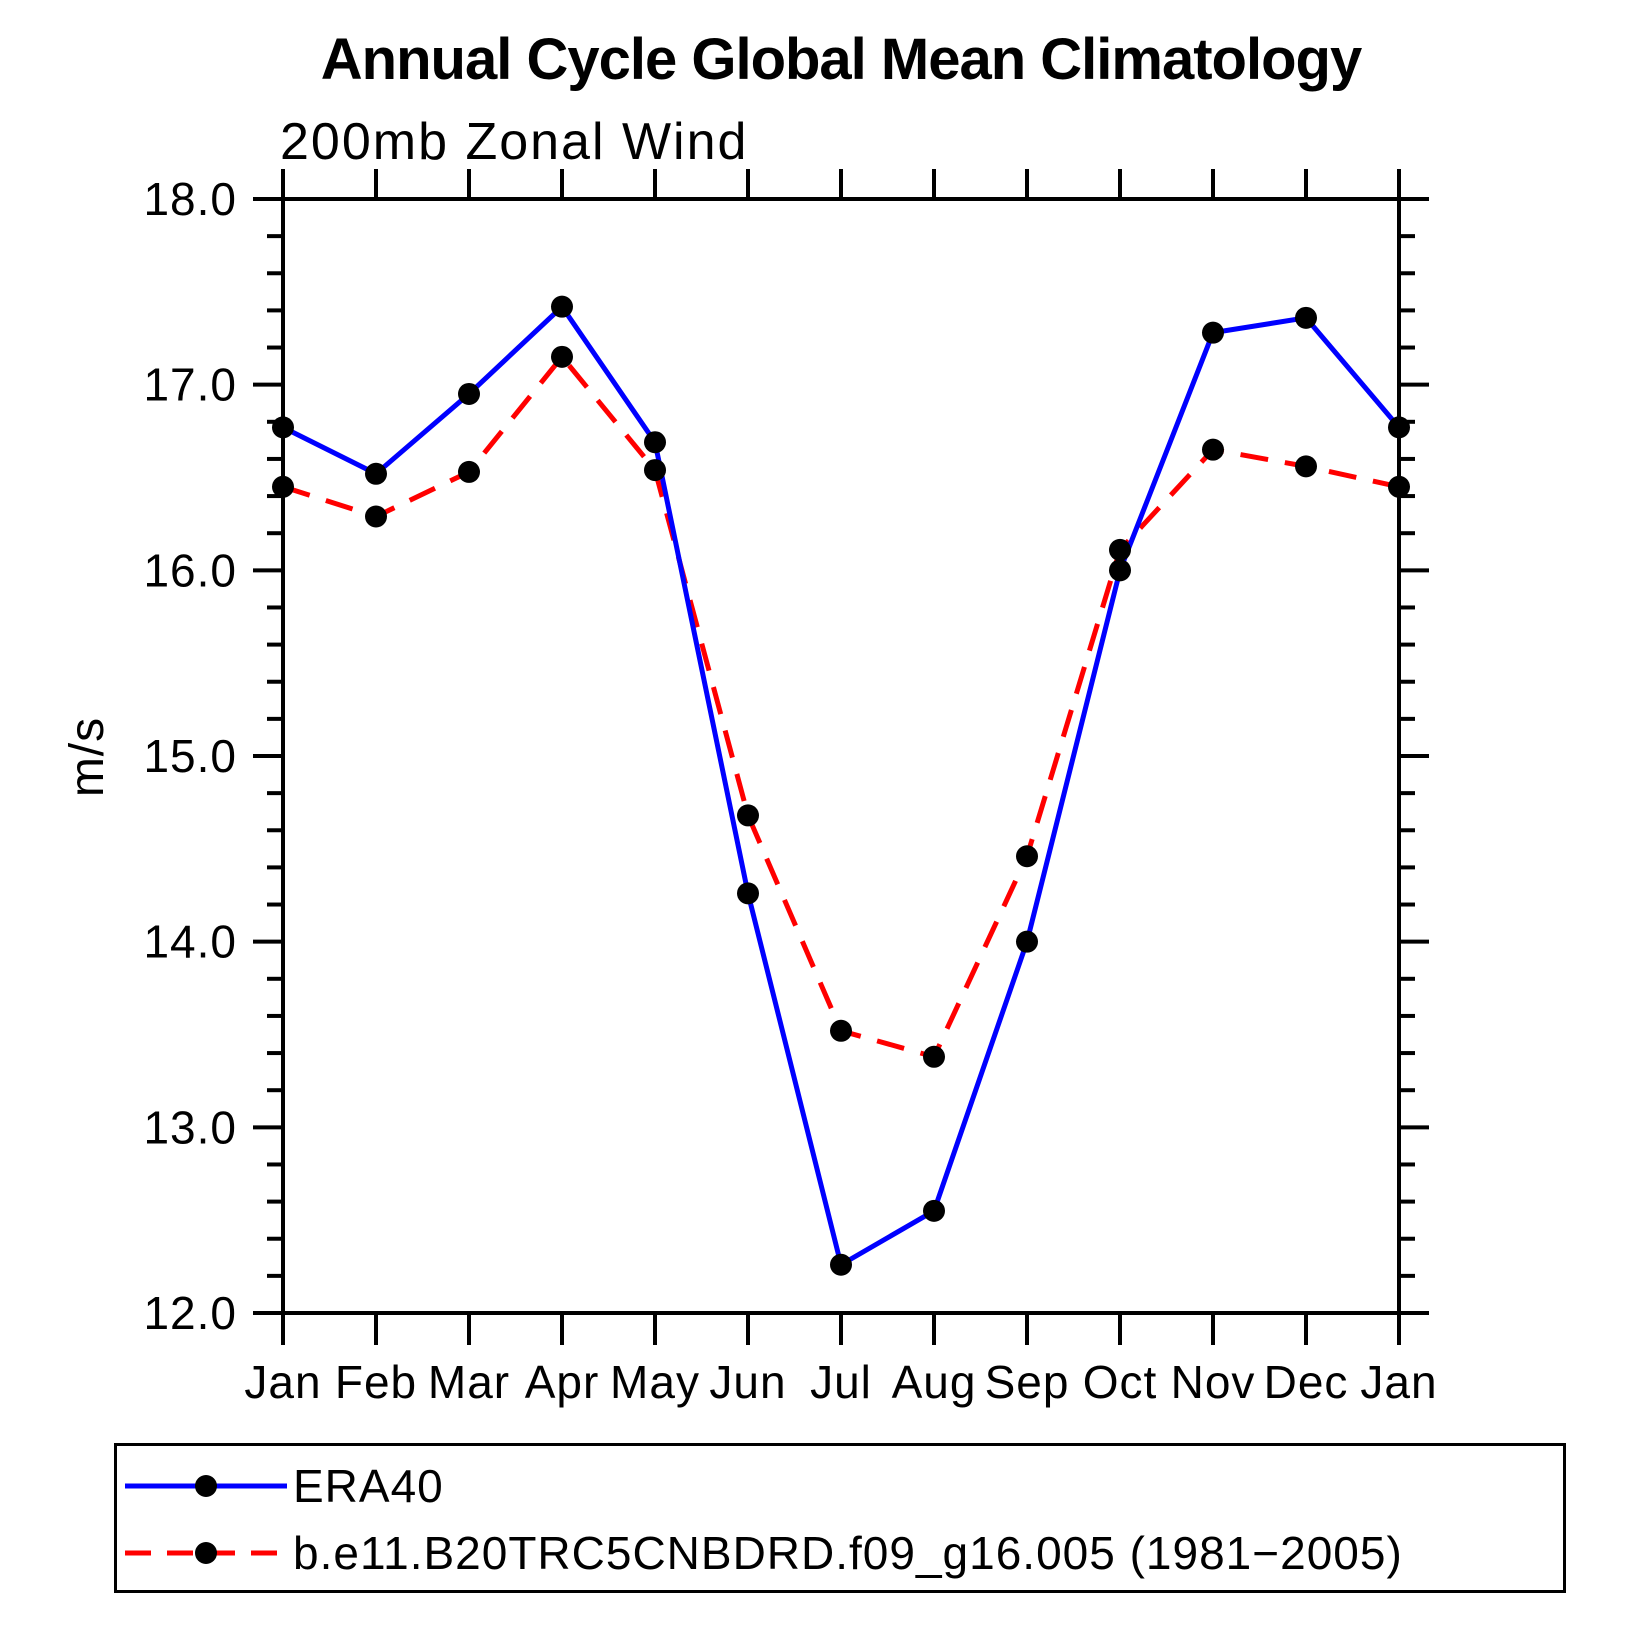 Image resolution: width=1631 pixels, height=1631 pixels. I want to click on legend-entry-era40: ERA40, so click(283, 1486).